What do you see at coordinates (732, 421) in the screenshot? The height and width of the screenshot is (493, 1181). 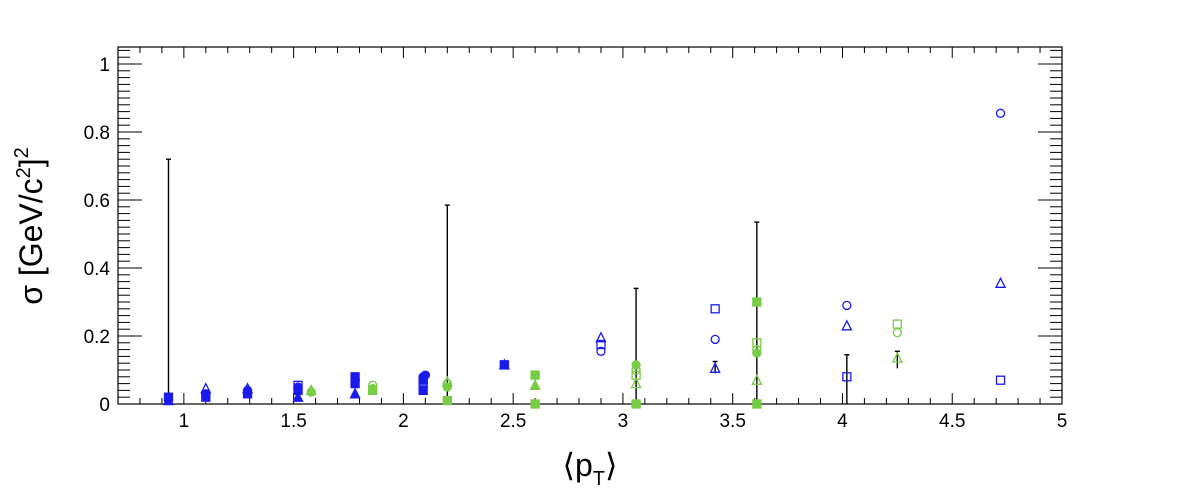 I see `x-tick-label: 3.5` at bounding box center [732, 421].